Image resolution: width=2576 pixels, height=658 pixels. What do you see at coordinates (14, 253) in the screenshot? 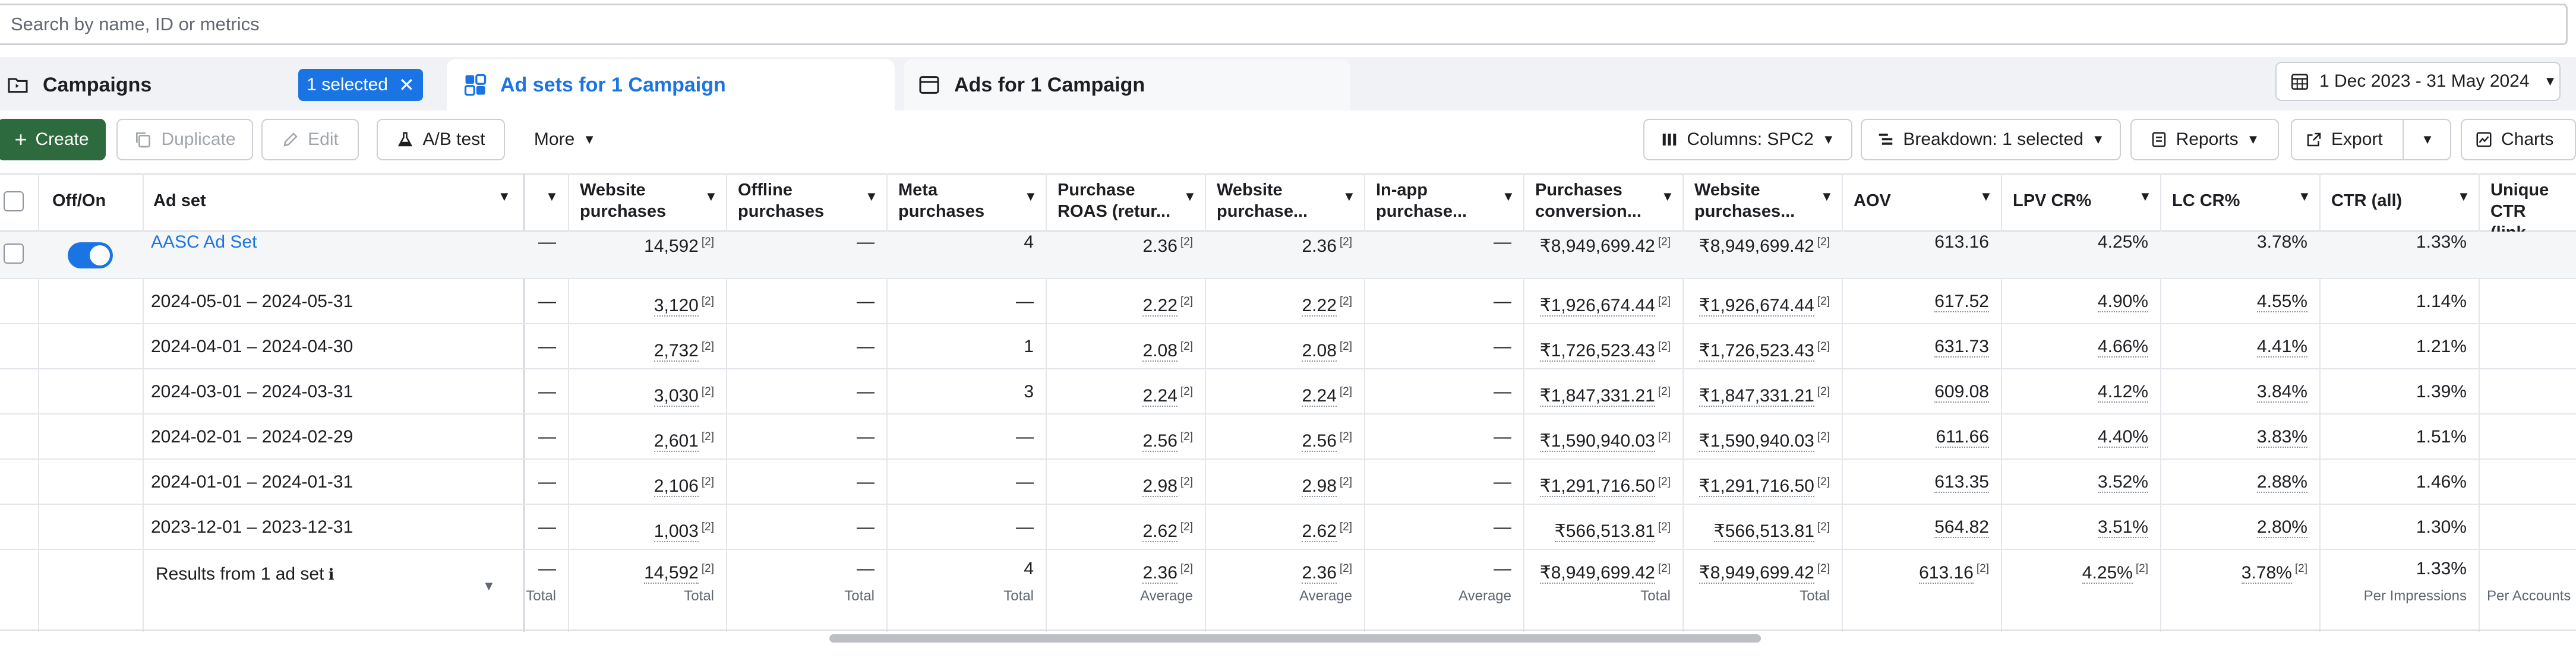
I see `row-checkbox` at bounding box center [14, 253].